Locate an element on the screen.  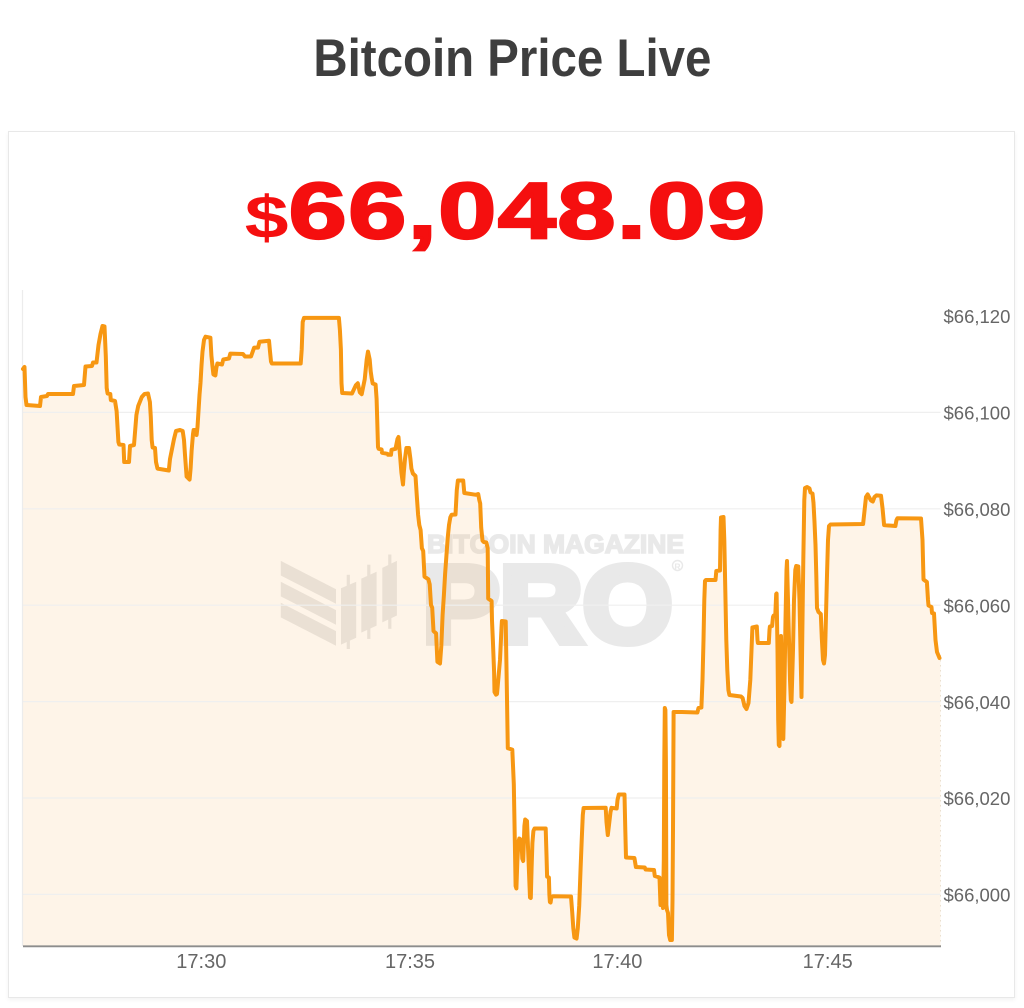
svg-text: $66,020 is located at coordinates (977, 798).